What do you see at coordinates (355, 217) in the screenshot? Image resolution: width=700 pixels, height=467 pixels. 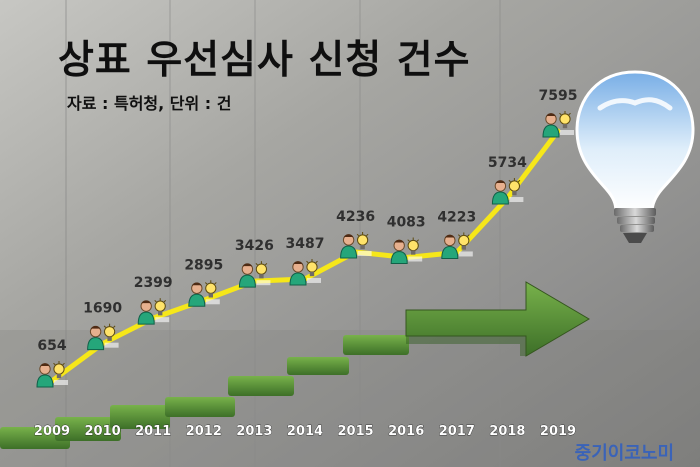 I see `data-label: 4236` at bounding box center [355, 217].